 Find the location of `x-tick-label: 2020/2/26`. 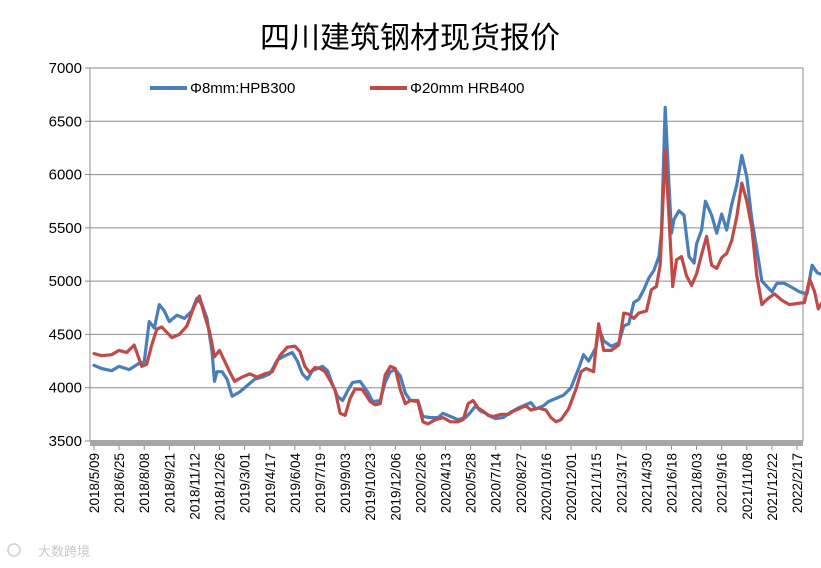

x-tick-label: 2020/2/26 is located at coordinates (420, 483).